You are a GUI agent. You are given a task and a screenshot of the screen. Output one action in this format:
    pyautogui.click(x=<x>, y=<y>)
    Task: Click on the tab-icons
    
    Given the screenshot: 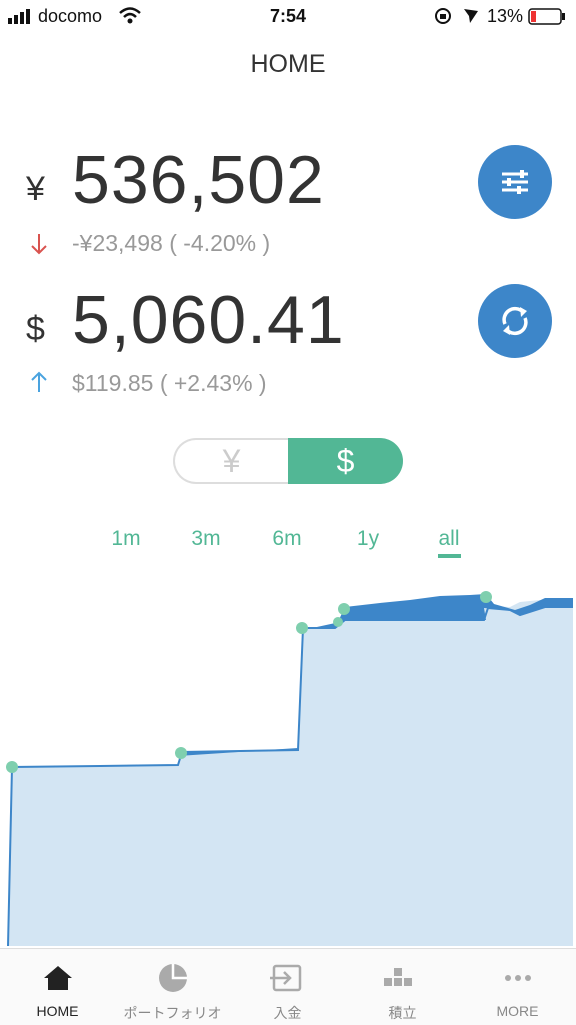 What is the action you would take?
    pyautogui.click(x=287, y=978)
    